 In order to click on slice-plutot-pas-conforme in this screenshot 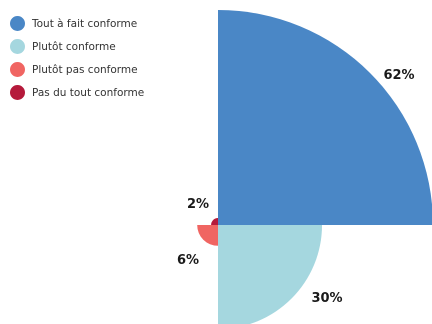, I will do `click(207, 235)`.